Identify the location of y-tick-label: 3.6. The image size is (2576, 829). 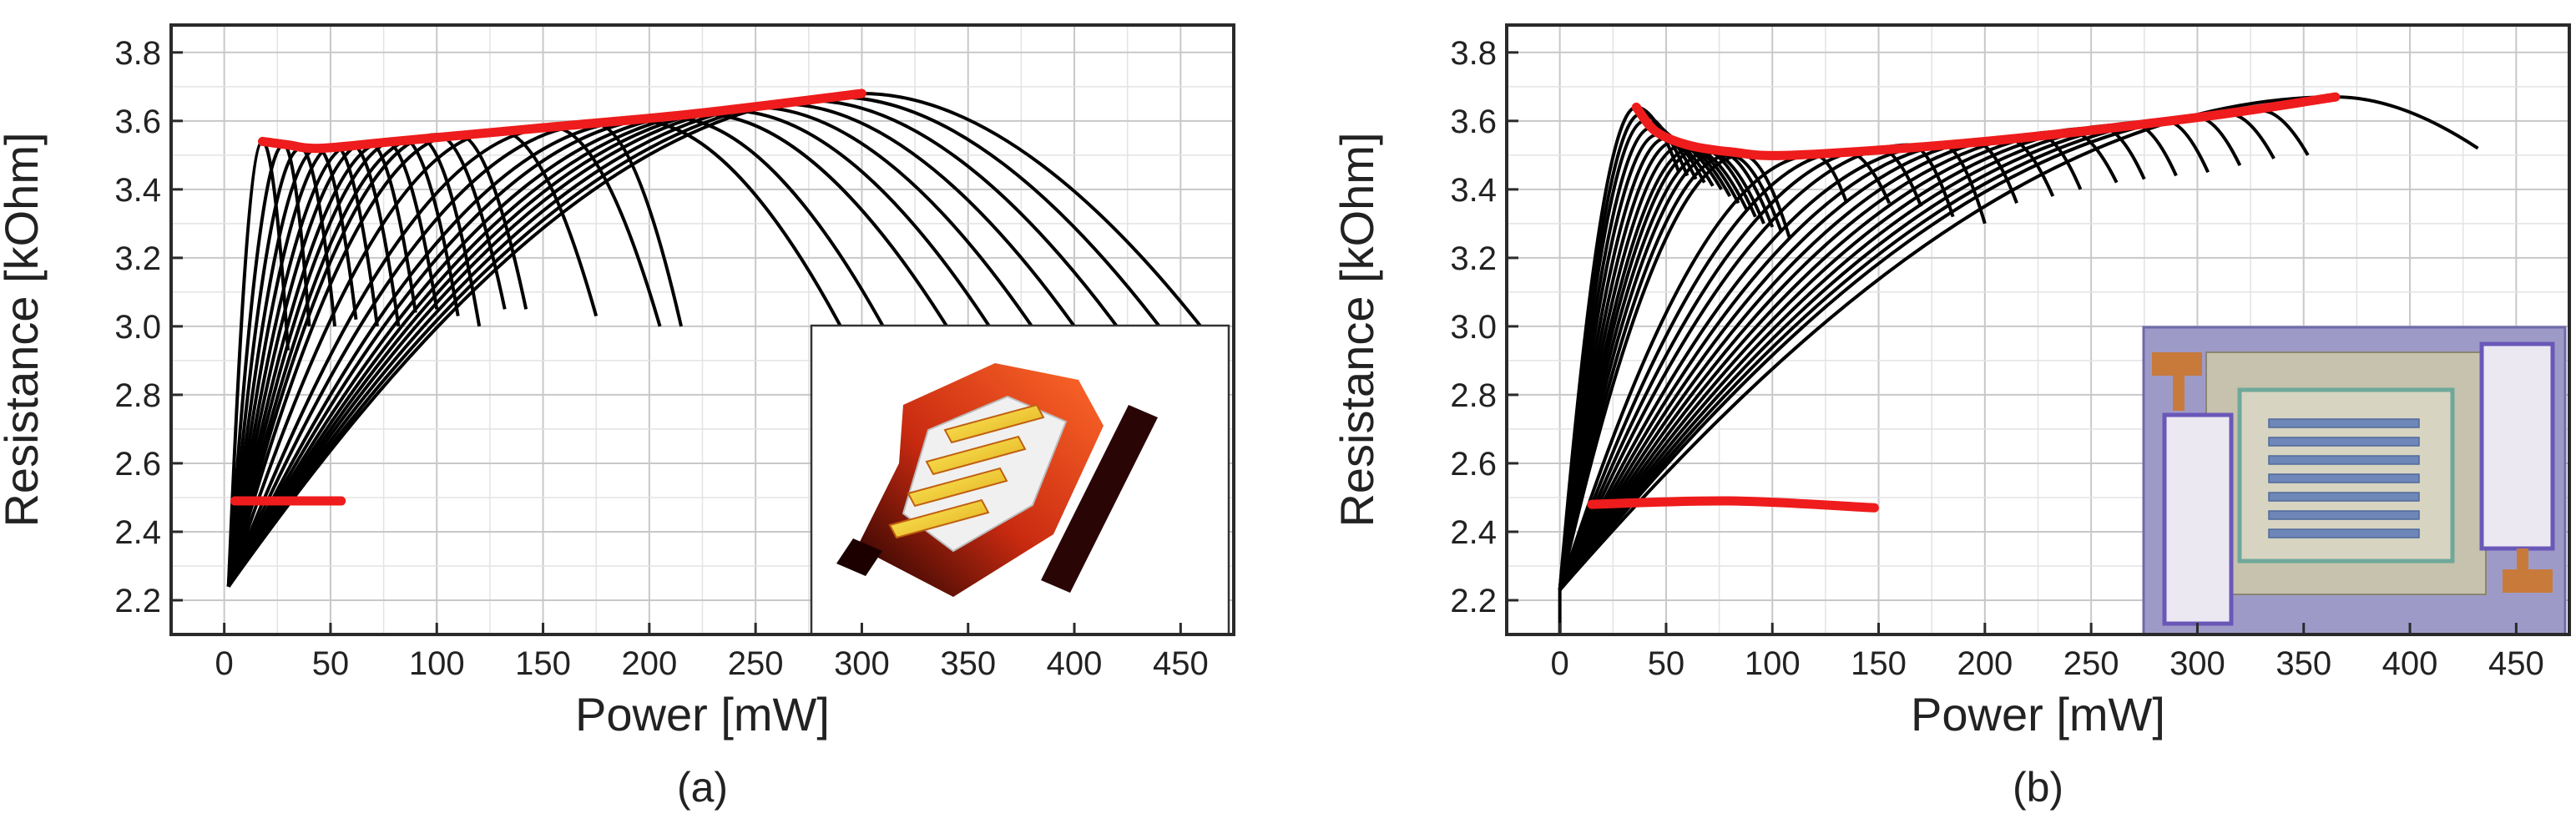
(137, 122).